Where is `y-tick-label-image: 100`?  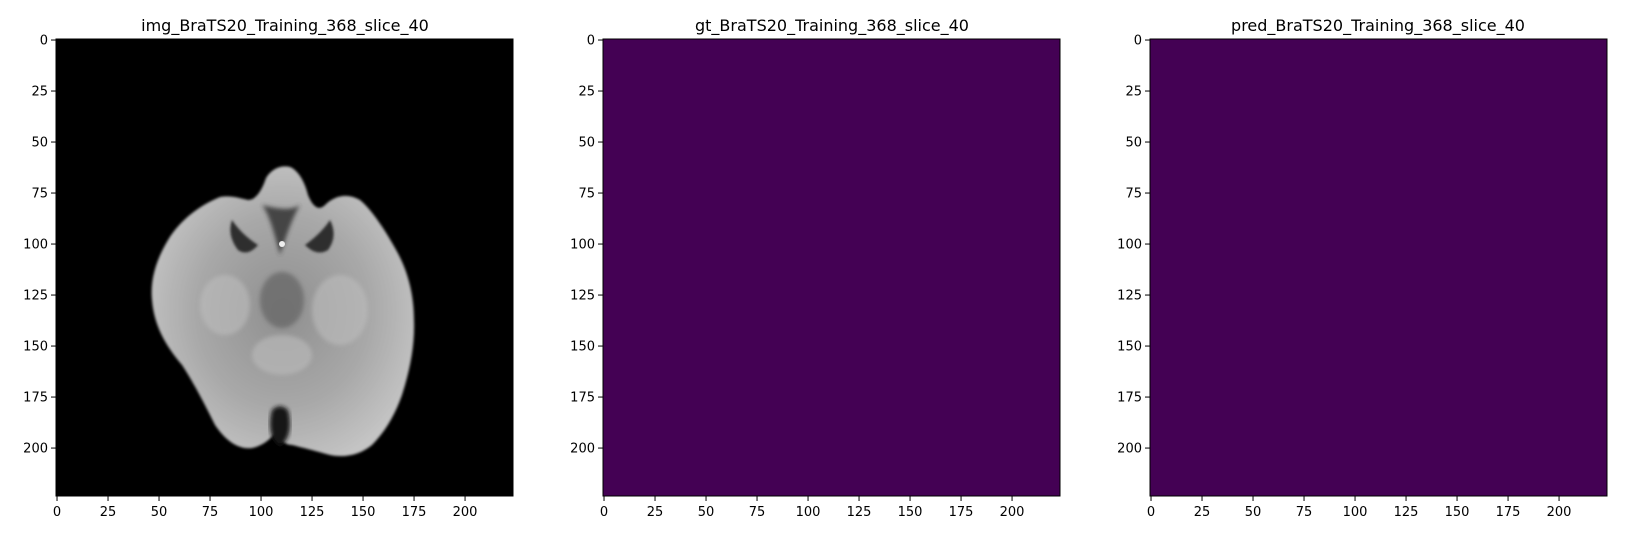
y-tick-label-image: 100 is located at coordinates (35, 245).